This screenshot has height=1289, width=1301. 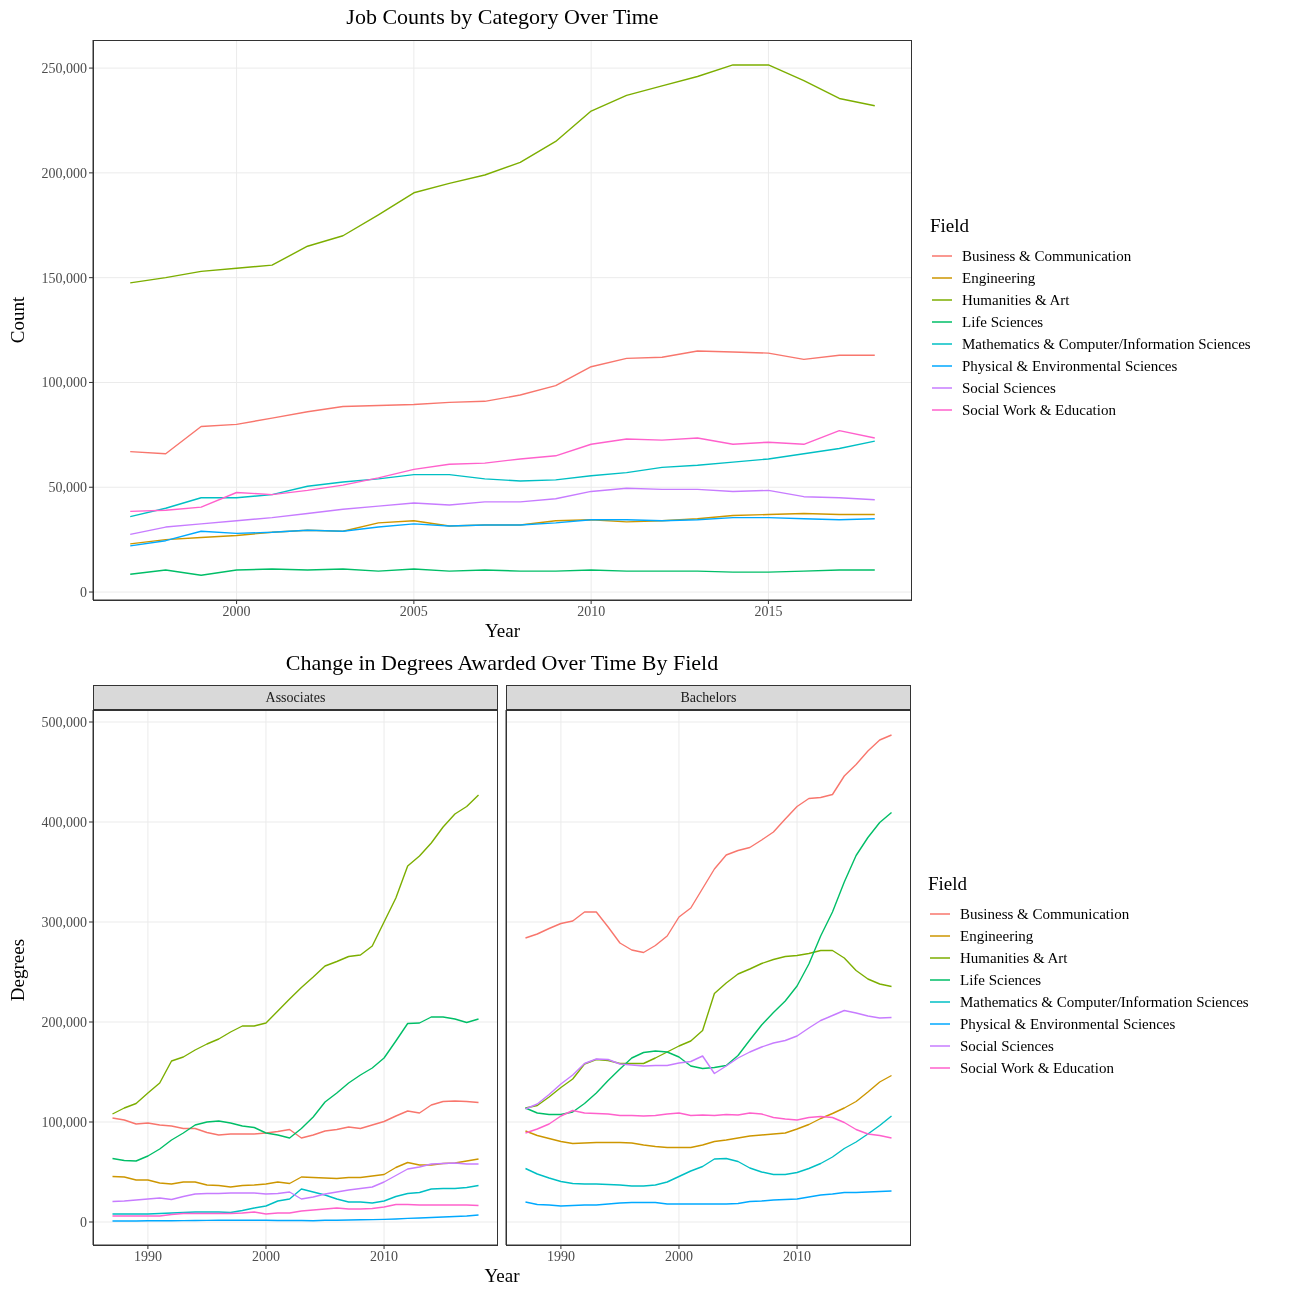 What do you see at coordinates (502, 17) in the screenshot?
I see `chart-title: Job Counts by Category Over Time` at bounding box center [502, 17].